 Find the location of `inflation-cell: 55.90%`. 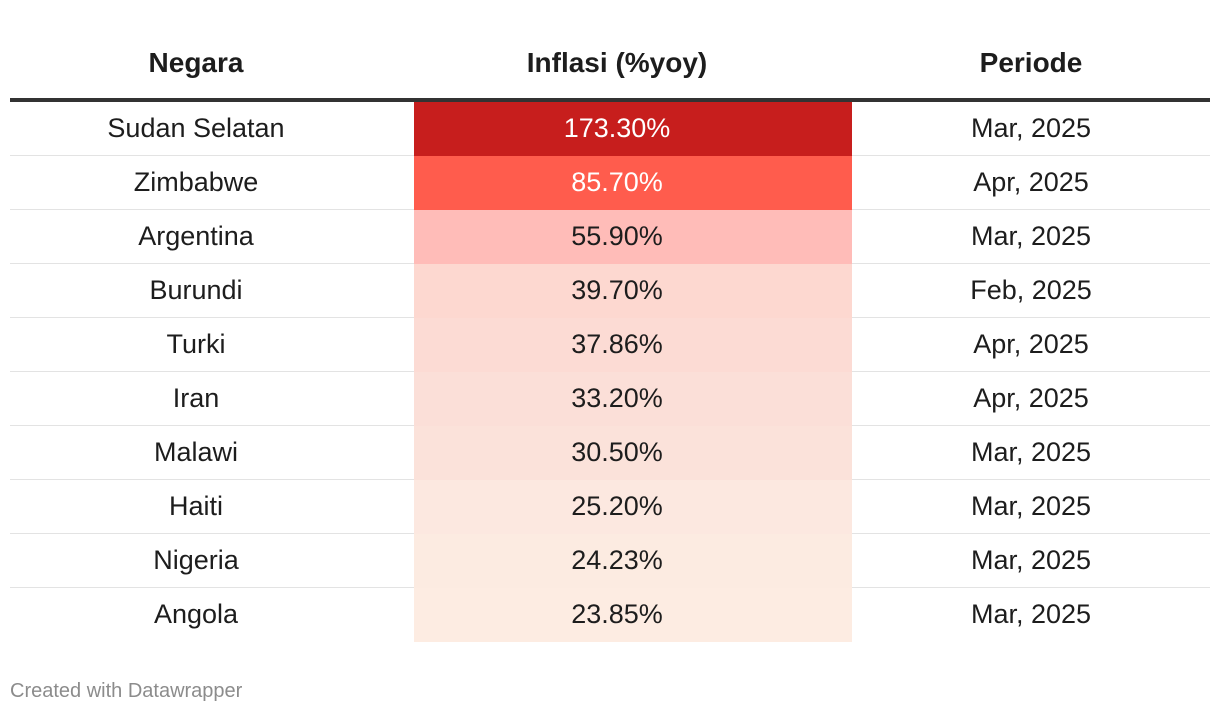

inflation-cell: 55.90% is located at coordinates (617, 236).